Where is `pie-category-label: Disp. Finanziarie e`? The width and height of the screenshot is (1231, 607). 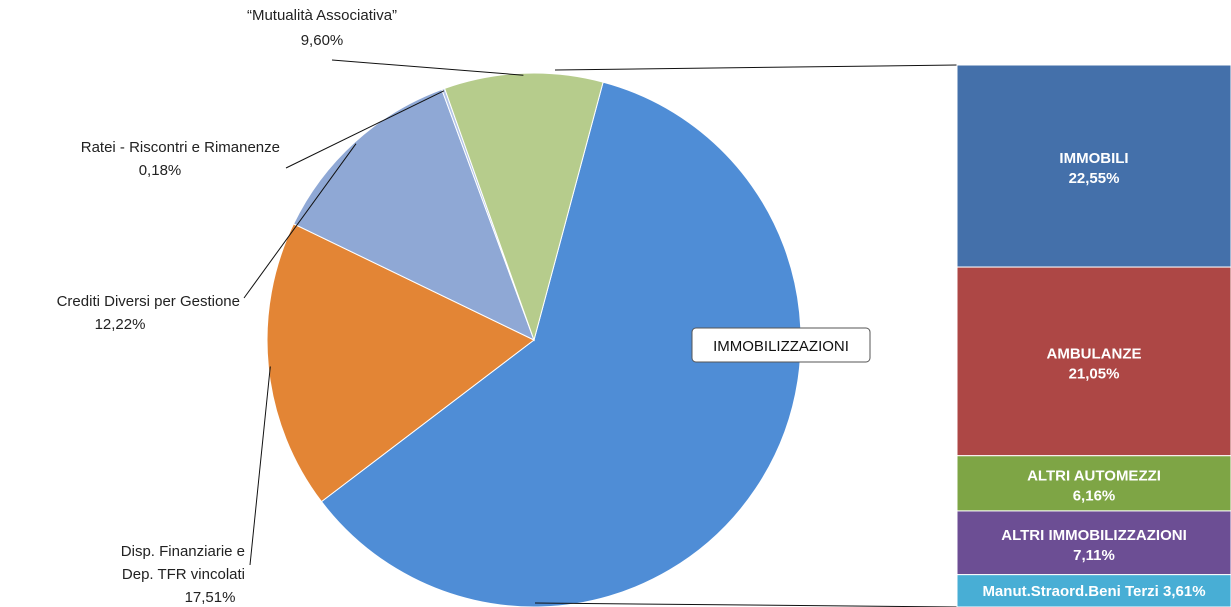
pie-category-label: Disp. Finanziarie e is located at coordinates (183, 551).